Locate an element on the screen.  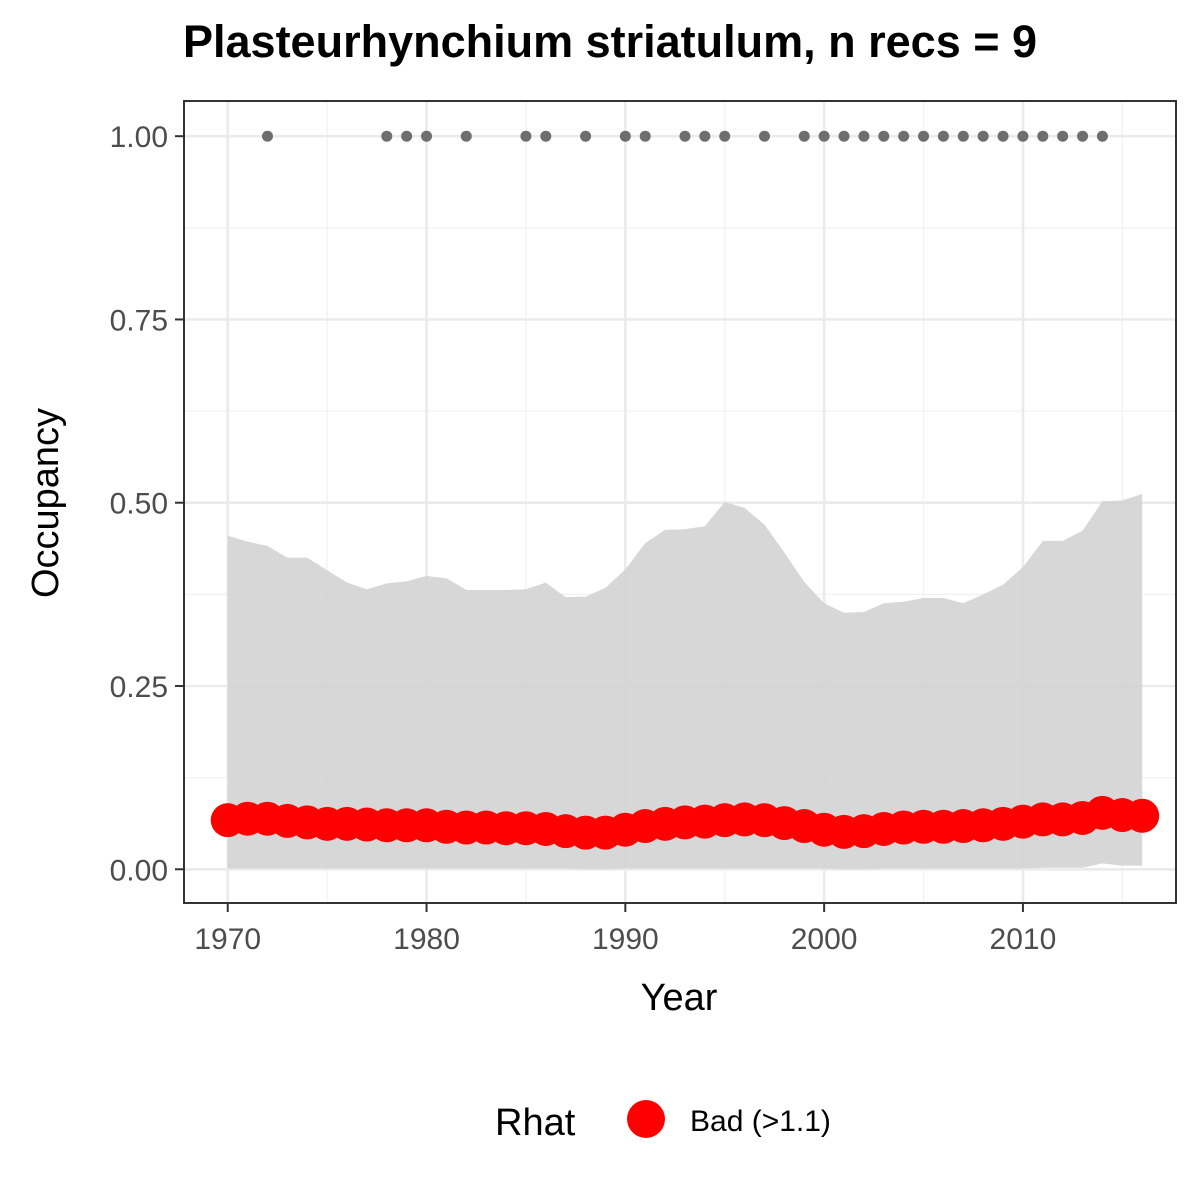
y-tick-label: 0.25 is located at coordinates (139, 687).